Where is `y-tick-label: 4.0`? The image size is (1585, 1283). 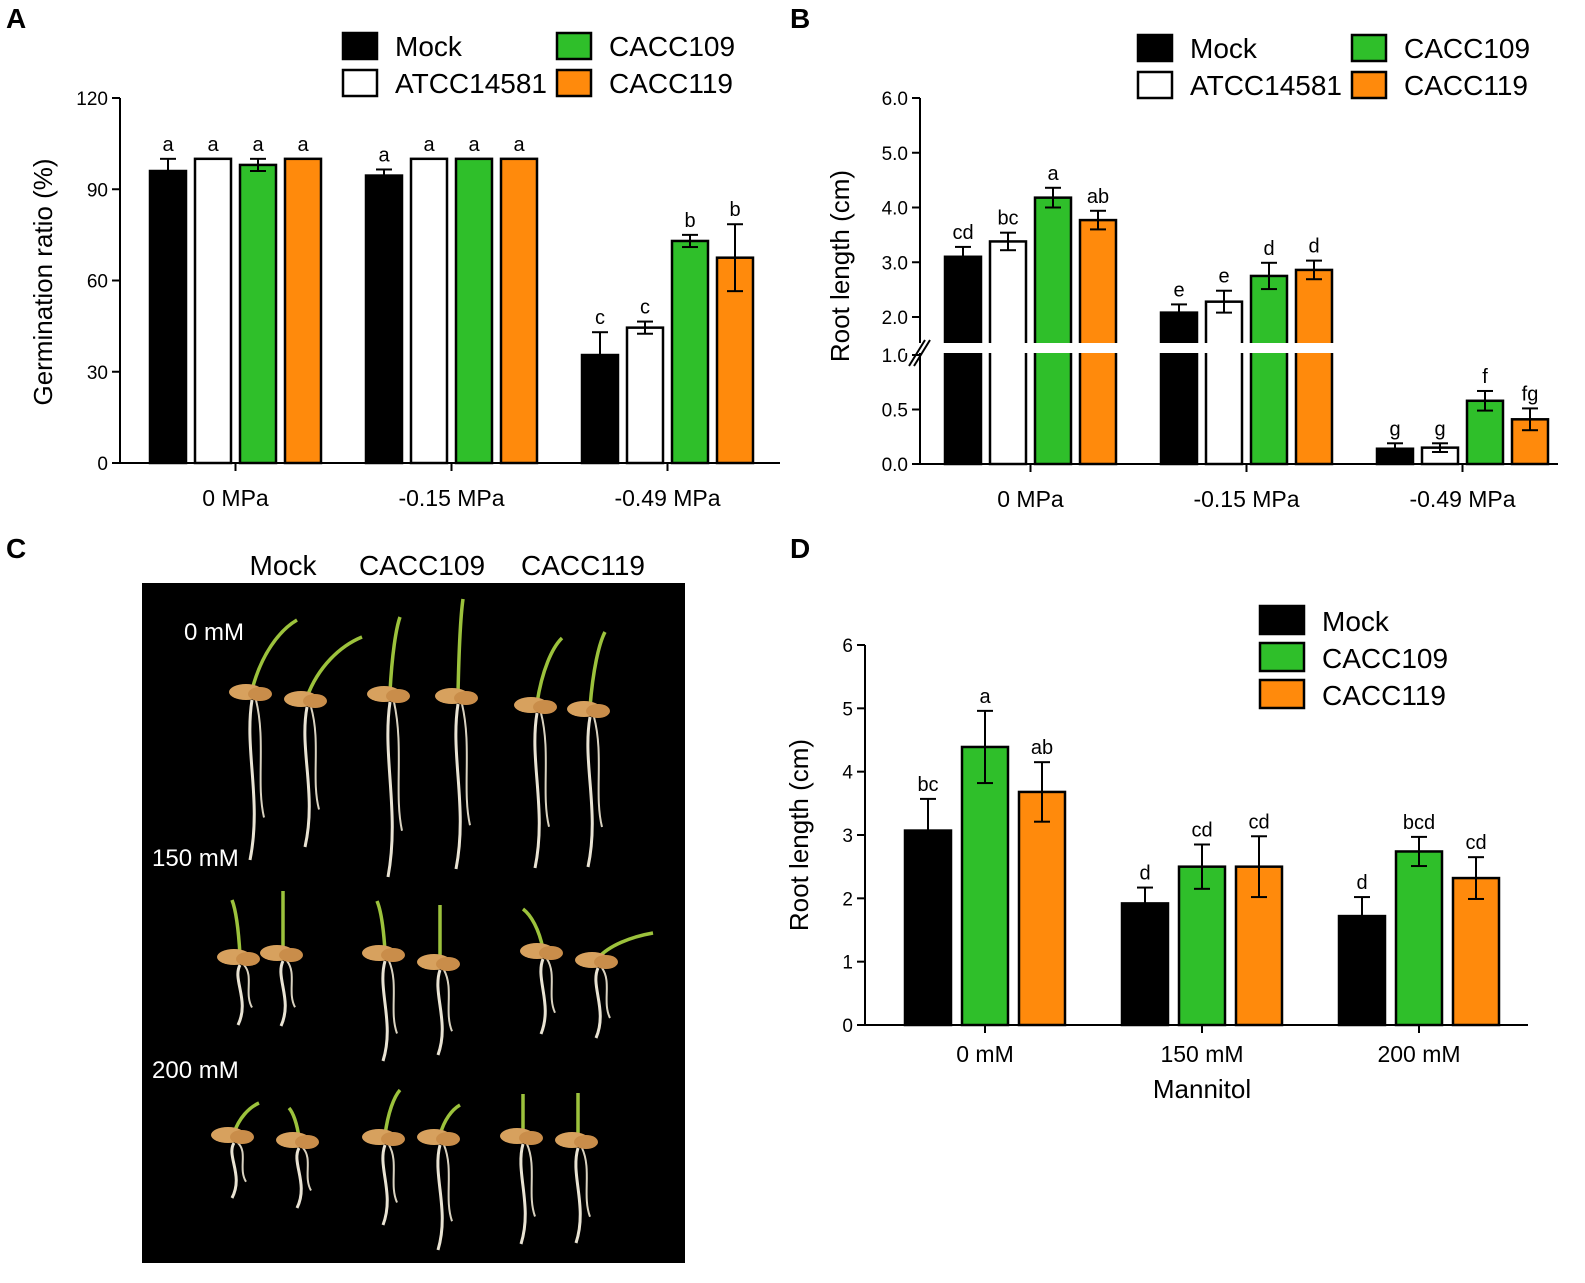 y-tick-label: 4.0 is located at coordinates (895, 209).